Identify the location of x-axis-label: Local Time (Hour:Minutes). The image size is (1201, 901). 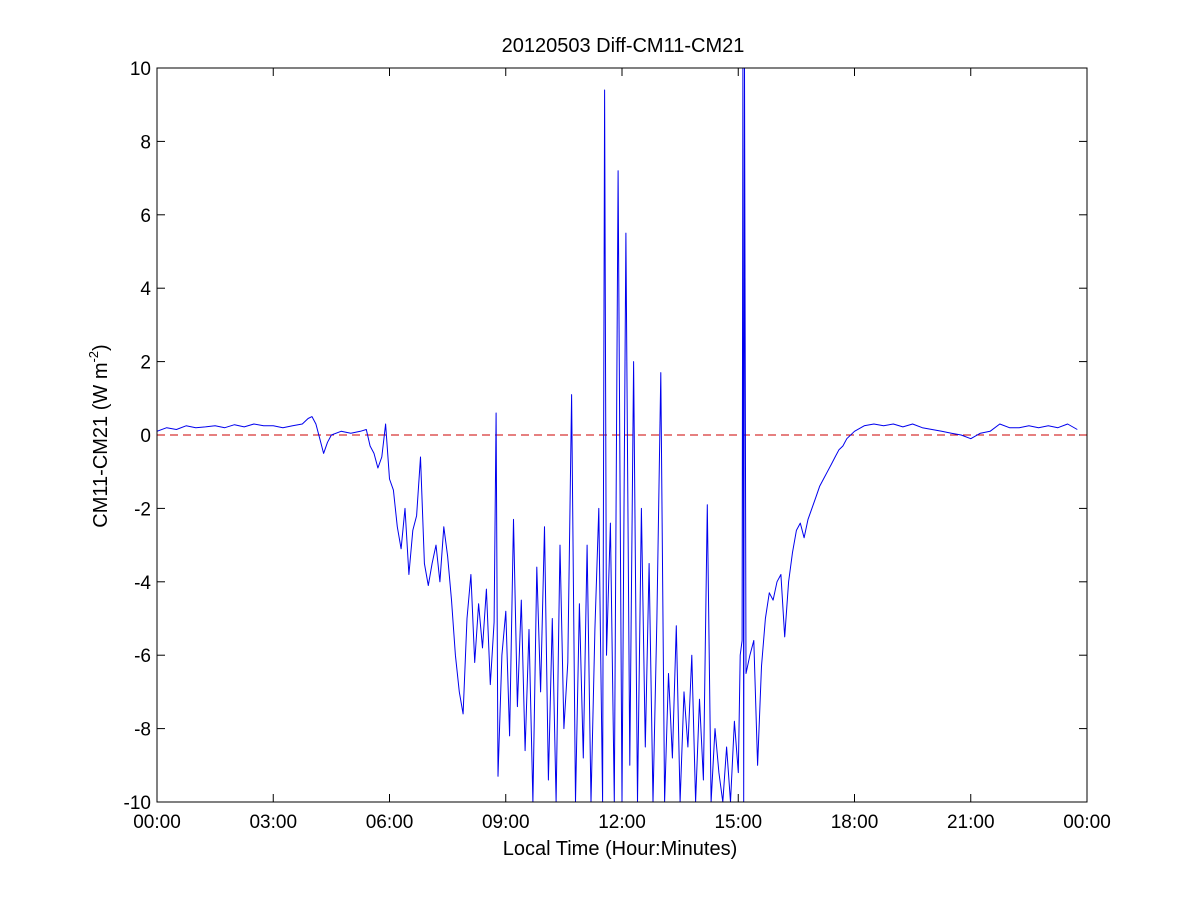
(620, 849).